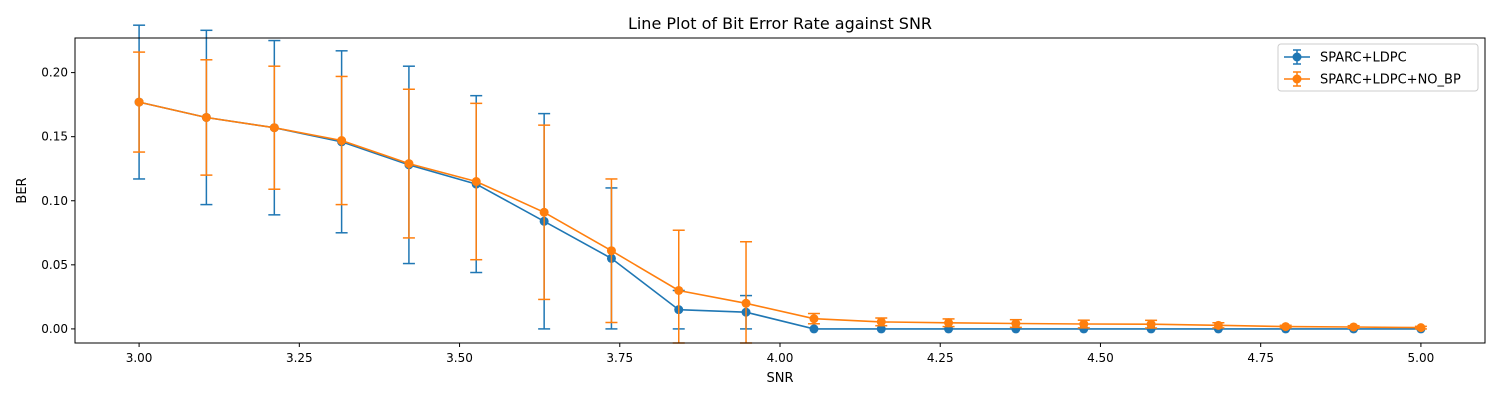  What do you see at coordinates (1363, 58) in the screenshot?
I see `legend-label: SPARC+LDPC` at bounding box center [1363, 58].